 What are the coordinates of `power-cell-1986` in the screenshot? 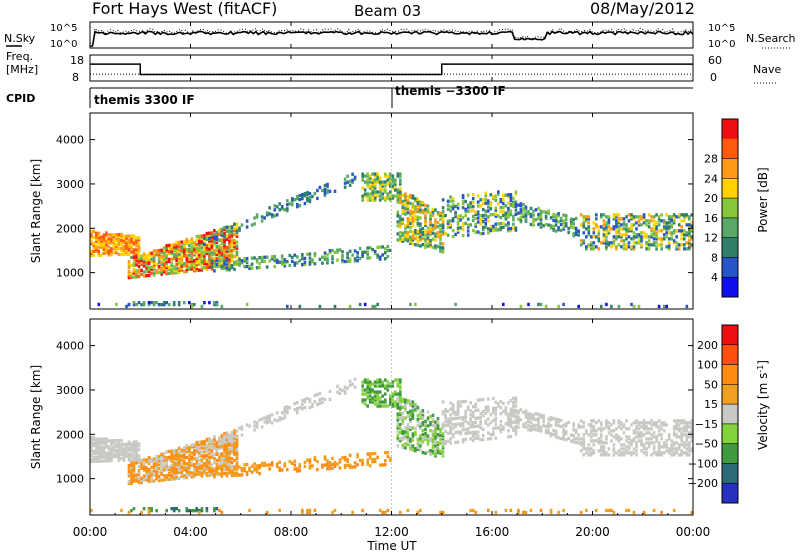 It's located at (669, 219).